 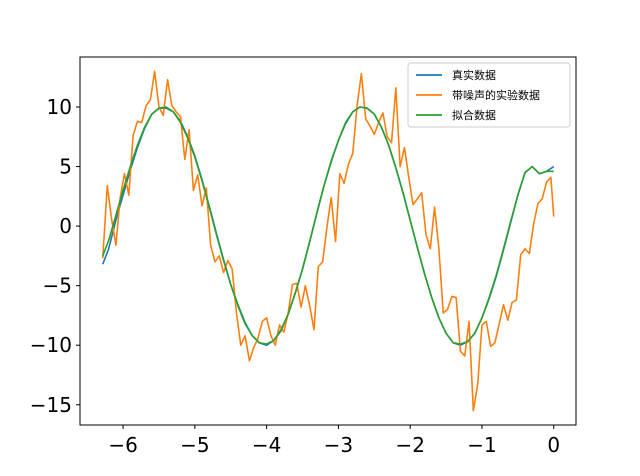 I want to click on x-tick-label: −1, so click(x=481, y=445).